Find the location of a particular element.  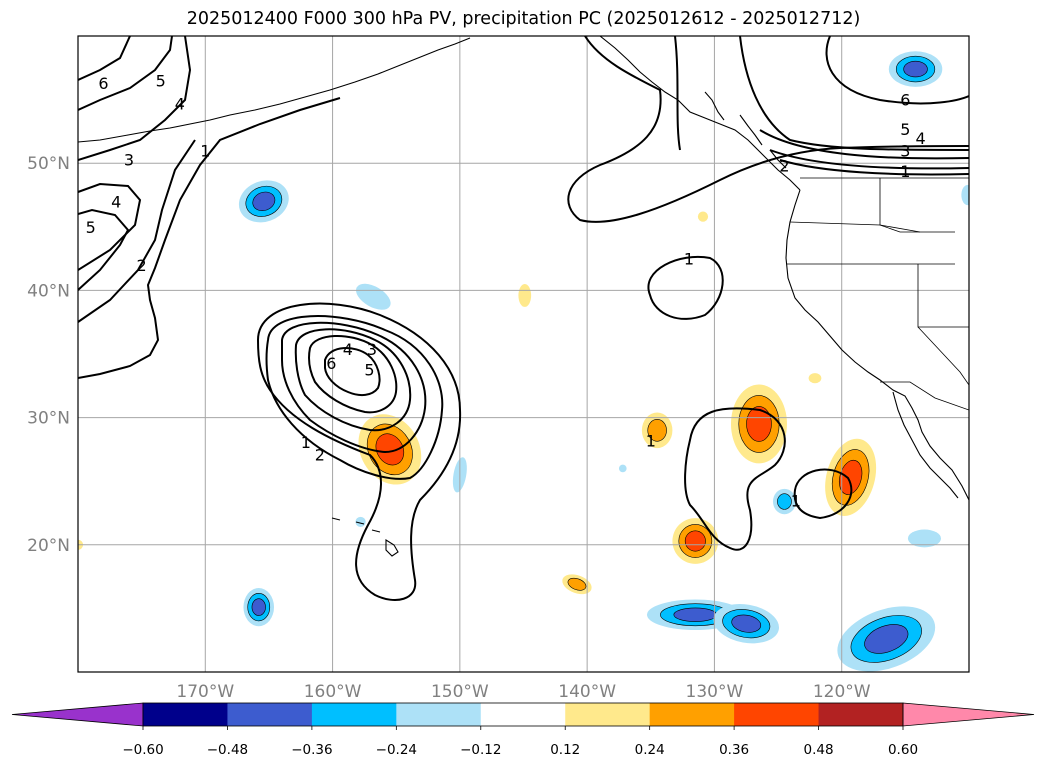

border-or-id is located at coordinates (900, 205).